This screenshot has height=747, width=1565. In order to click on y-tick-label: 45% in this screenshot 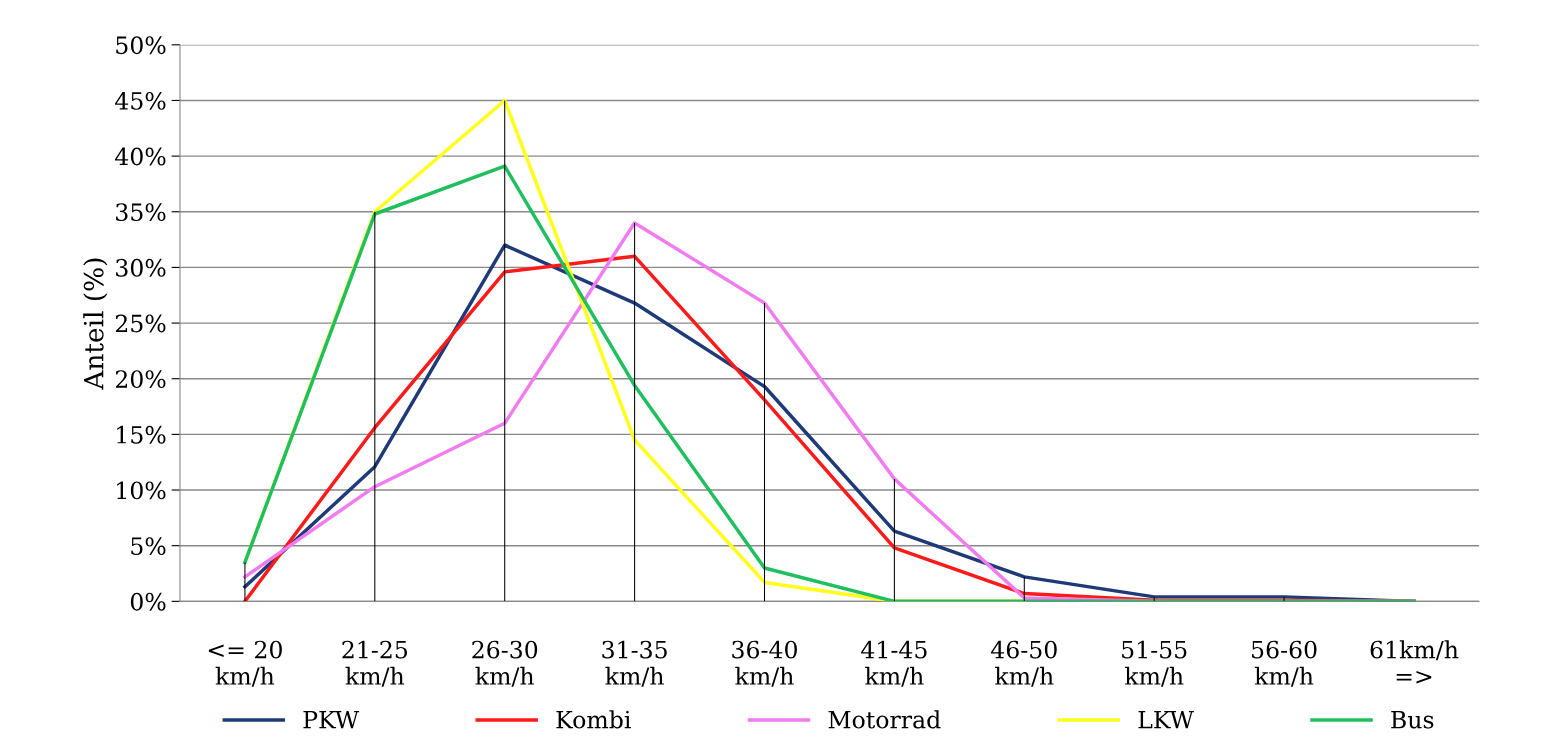, I will do `click(140, 100)`.